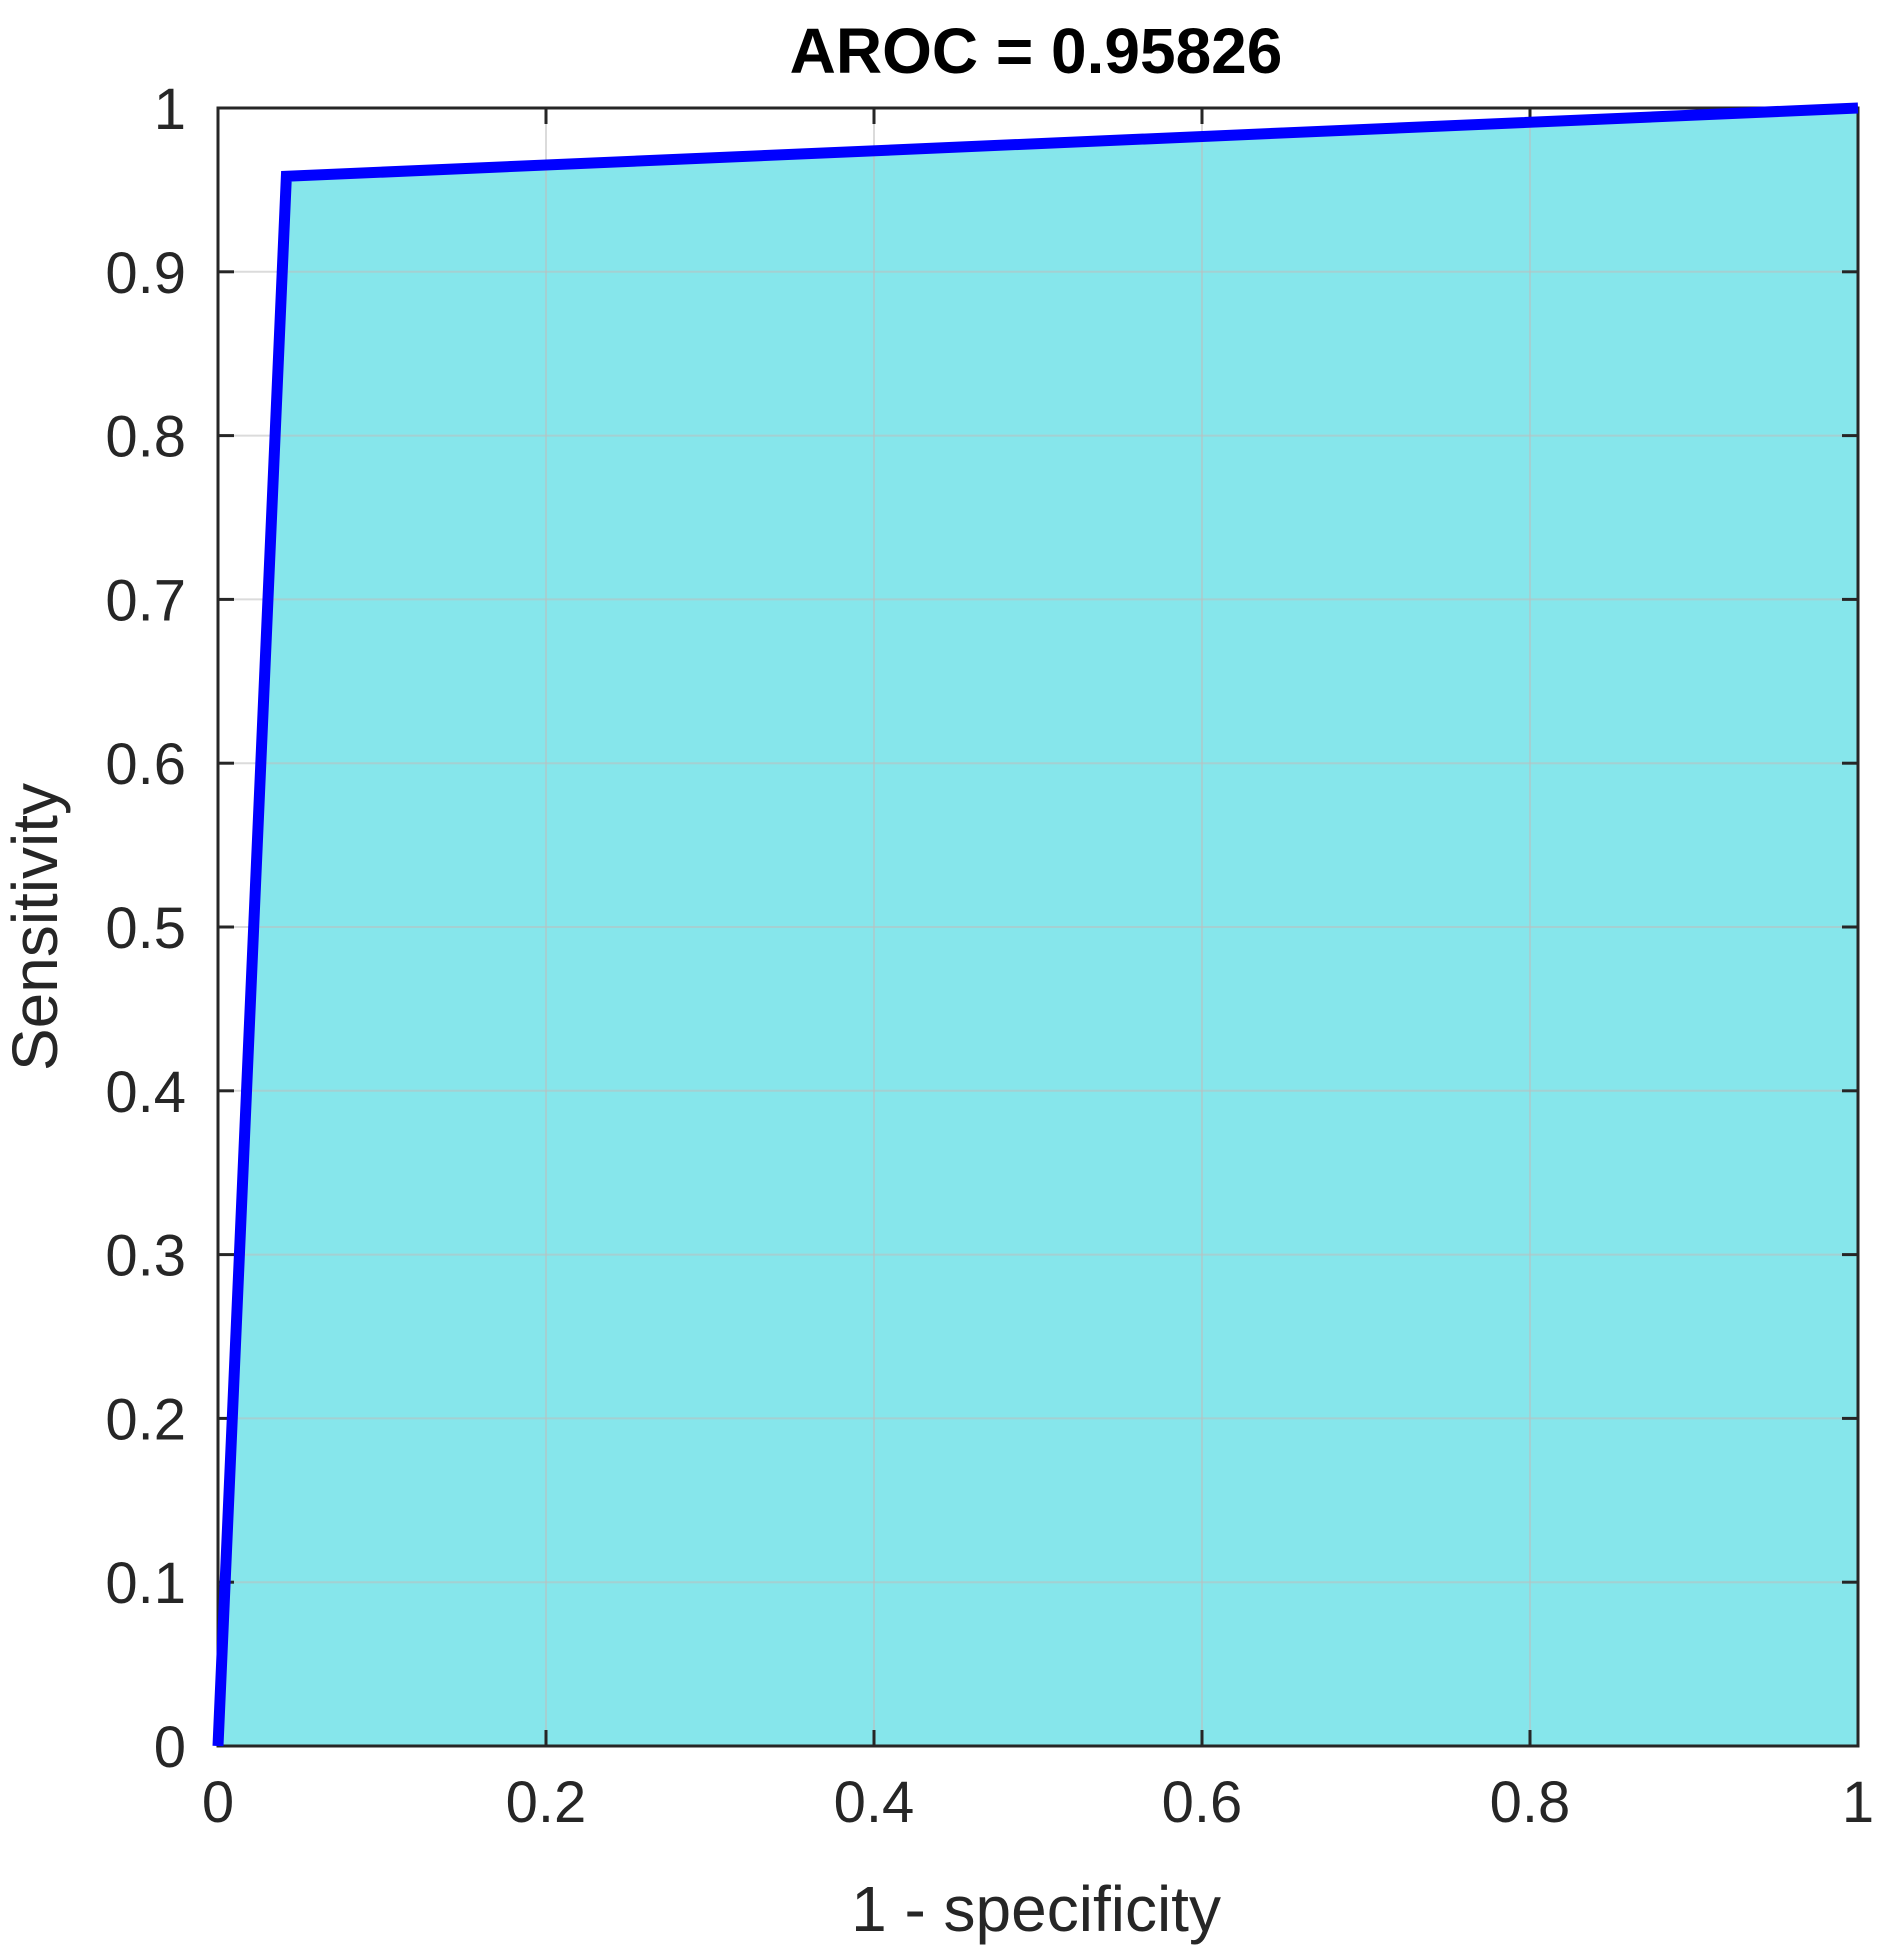 This screenshot has height=1960, width=1896. Describe the element at coordinates (1858, 1802) in the screenshot. I see `x-tick-label: 1` at that location.